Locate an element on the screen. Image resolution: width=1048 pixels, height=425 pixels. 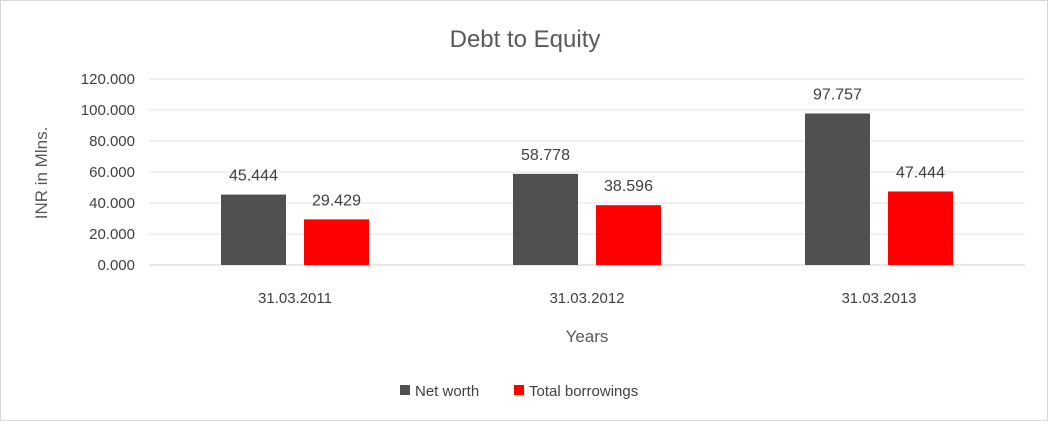
legend-label: Total borrowings is located at coordinates (583, 391).